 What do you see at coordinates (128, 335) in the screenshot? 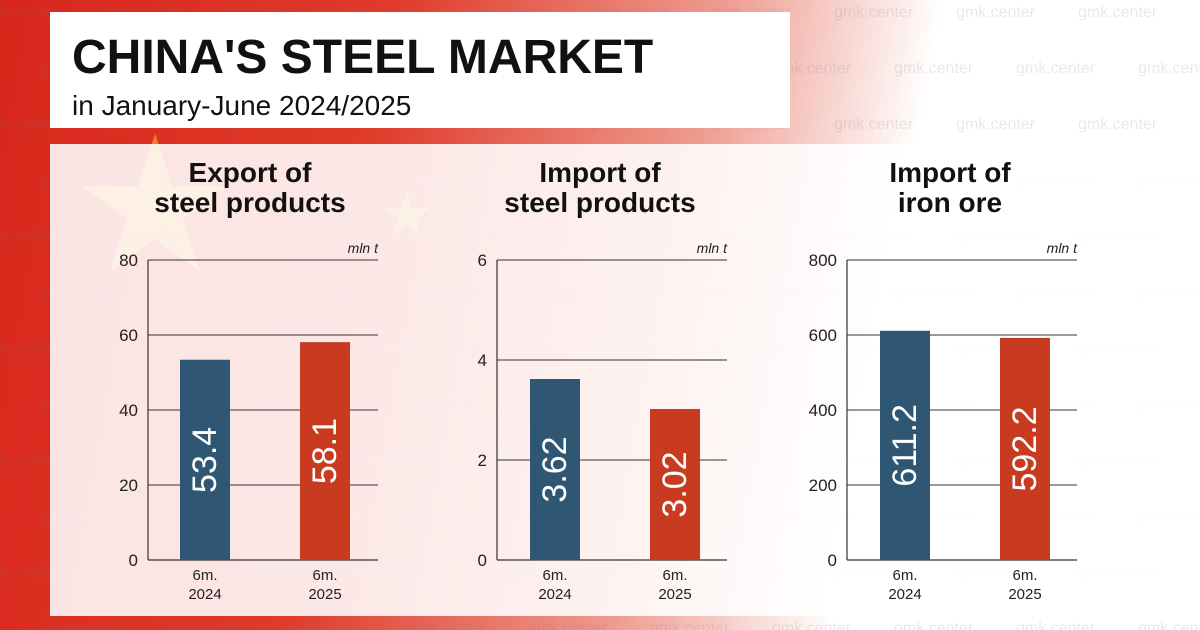
I see `y-tick-label: 60` at bounding box center [128, 335].